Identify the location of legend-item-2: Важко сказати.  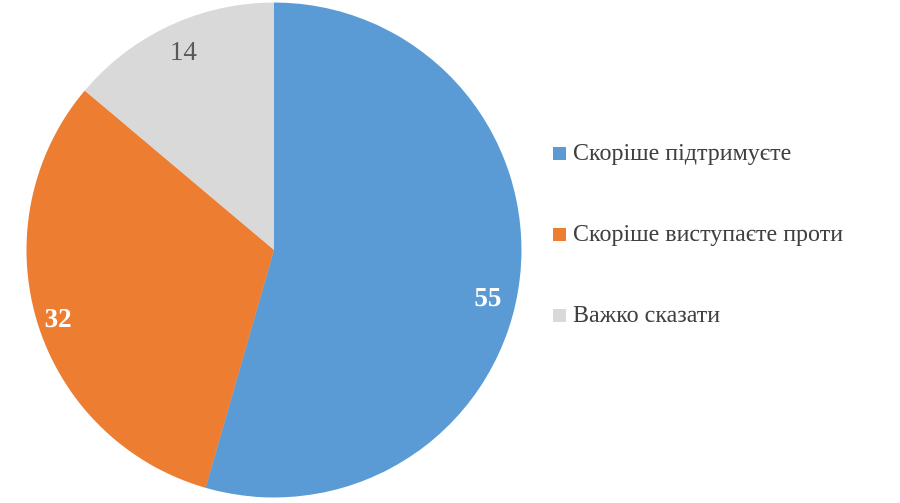
(698, 315).